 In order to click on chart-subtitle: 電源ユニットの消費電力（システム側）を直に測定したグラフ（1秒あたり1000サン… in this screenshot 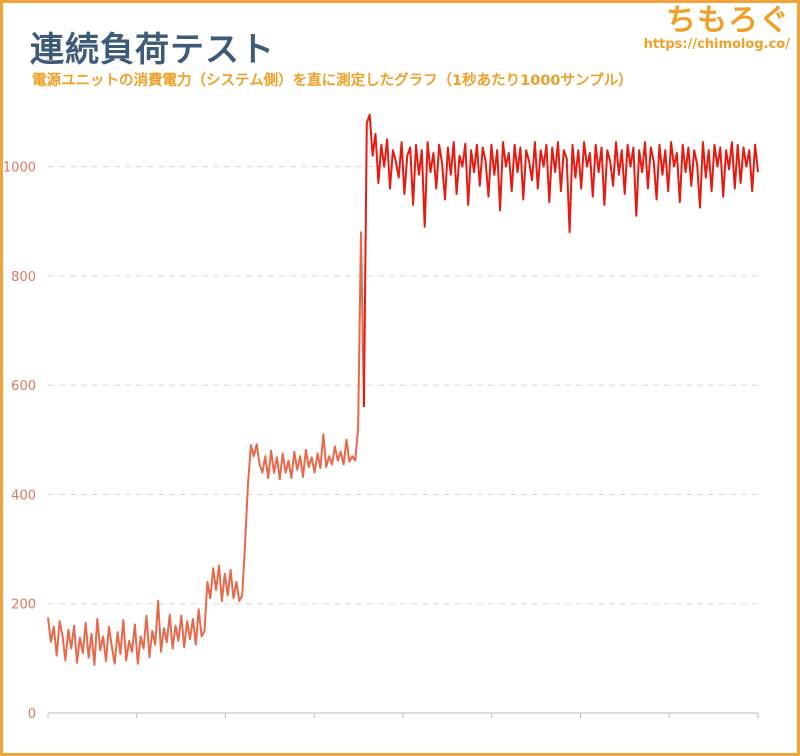, I will do `click(332, 81)`.